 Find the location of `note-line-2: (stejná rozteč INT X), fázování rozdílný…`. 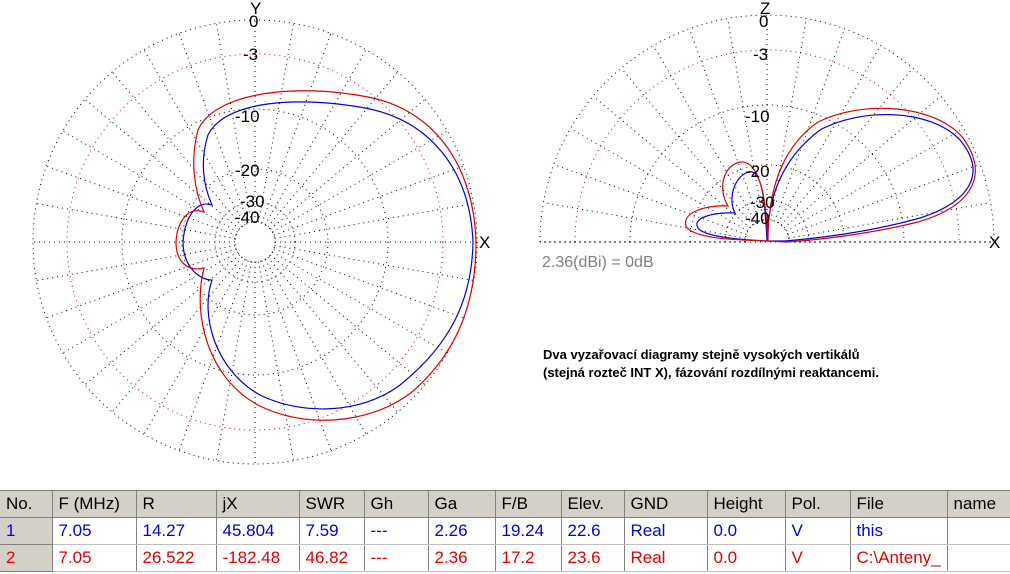

note-line-2: (stejná rozteč INT X), fázování rozdílný… is located at coordinates (711, 372).